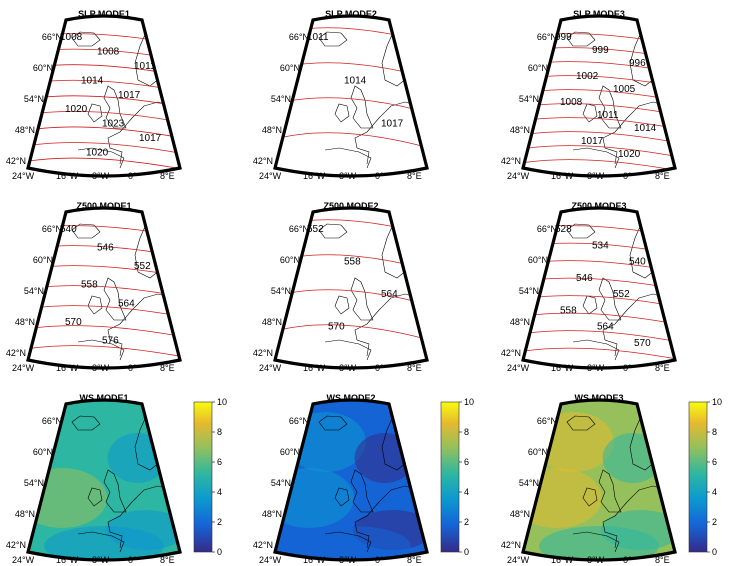 This screenshot has width=745, height=566. What do you see at coordinates (563, 229) in the screenshot?
I see `contour-label: 528` at bounding box center [563, 229].